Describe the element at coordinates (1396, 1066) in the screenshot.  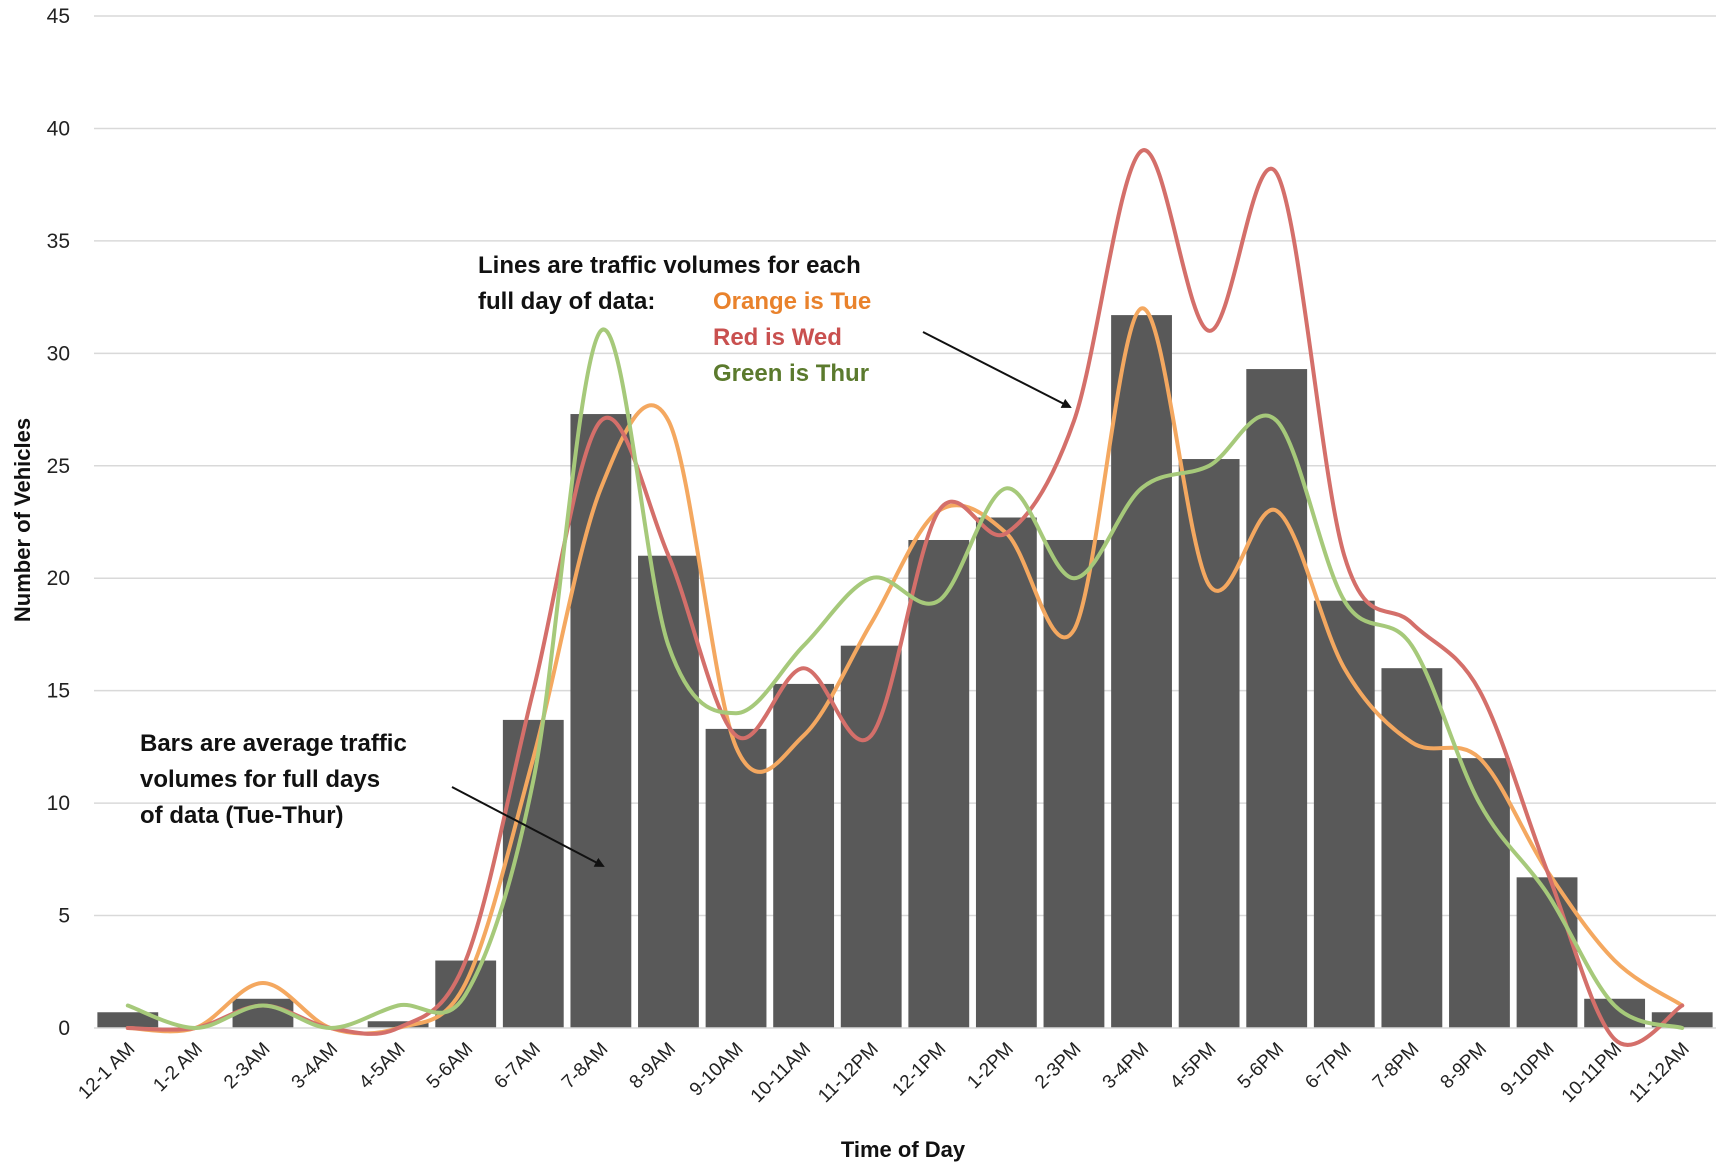
I see `x-tick-label: 7-8PM` at that location.